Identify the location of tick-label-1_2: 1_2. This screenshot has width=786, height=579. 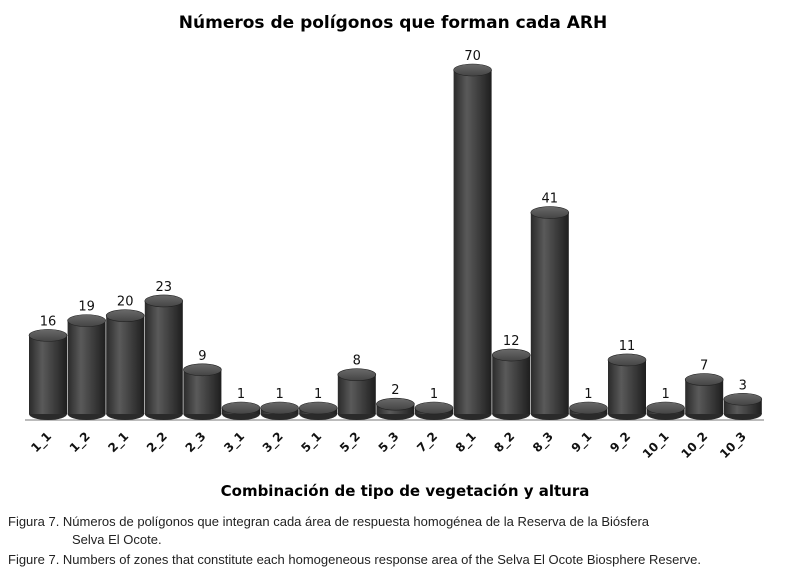
(80, 442).